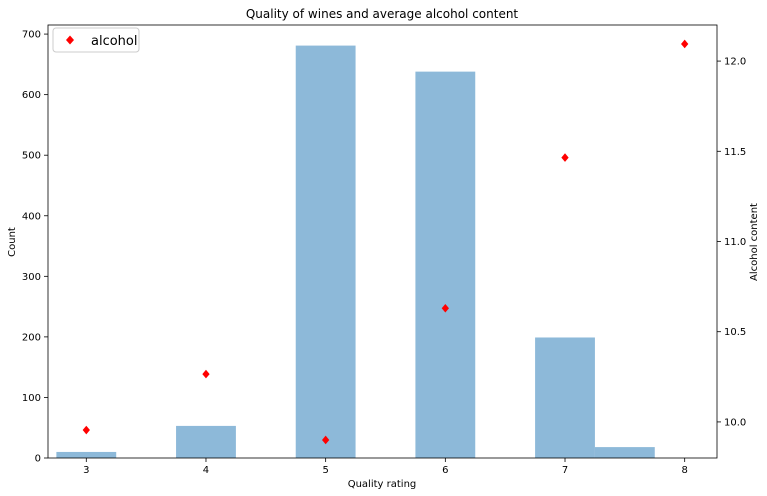  What do you see at coordinates (70, 40) in the screenshot?
I see `legend-diamond-icon` at bounding box center [70, 40].